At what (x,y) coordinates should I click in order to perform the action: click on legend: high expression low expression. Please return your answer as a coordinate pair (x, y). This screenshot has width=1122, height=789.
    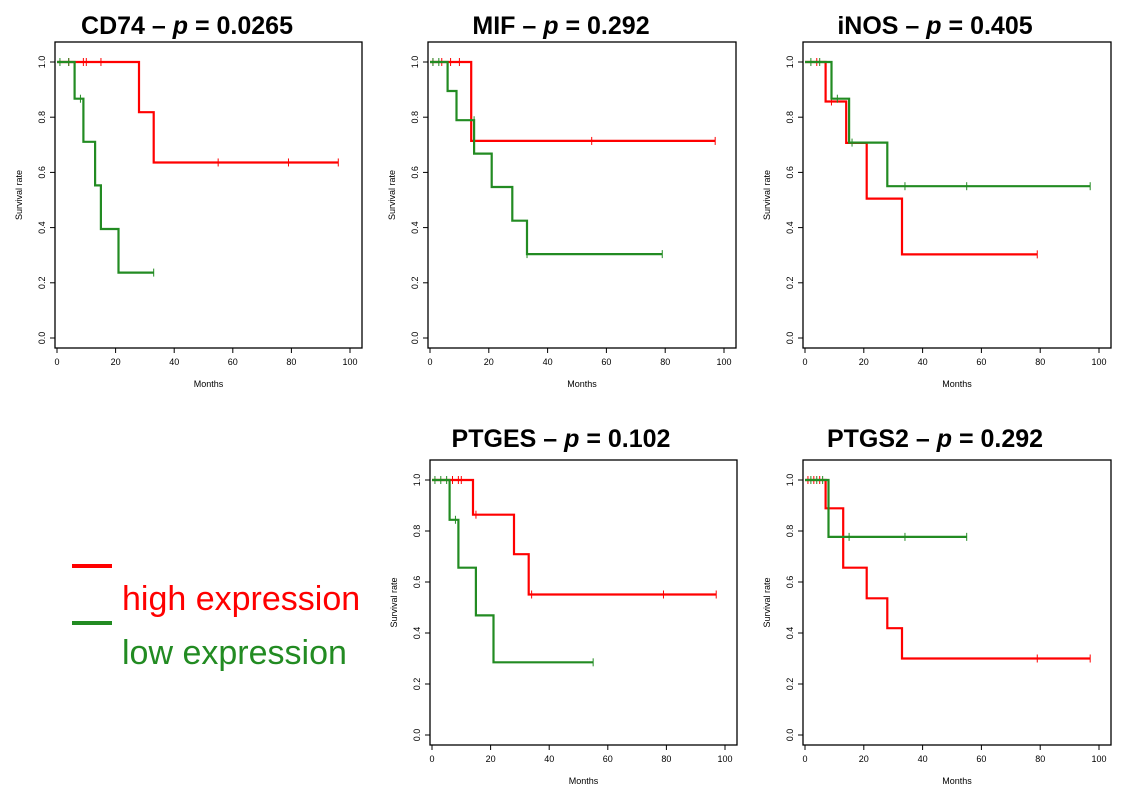
    Looking at the image, I should click on (222, 618).